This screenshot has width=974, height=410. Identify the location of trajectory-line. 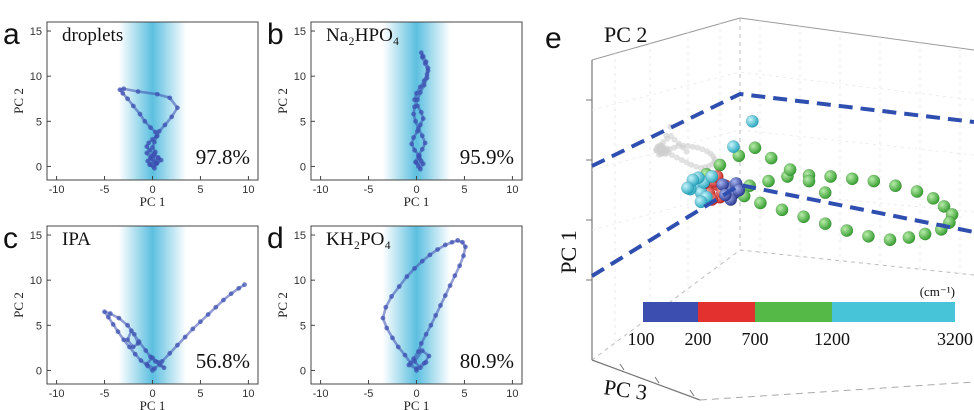
(174, 327).